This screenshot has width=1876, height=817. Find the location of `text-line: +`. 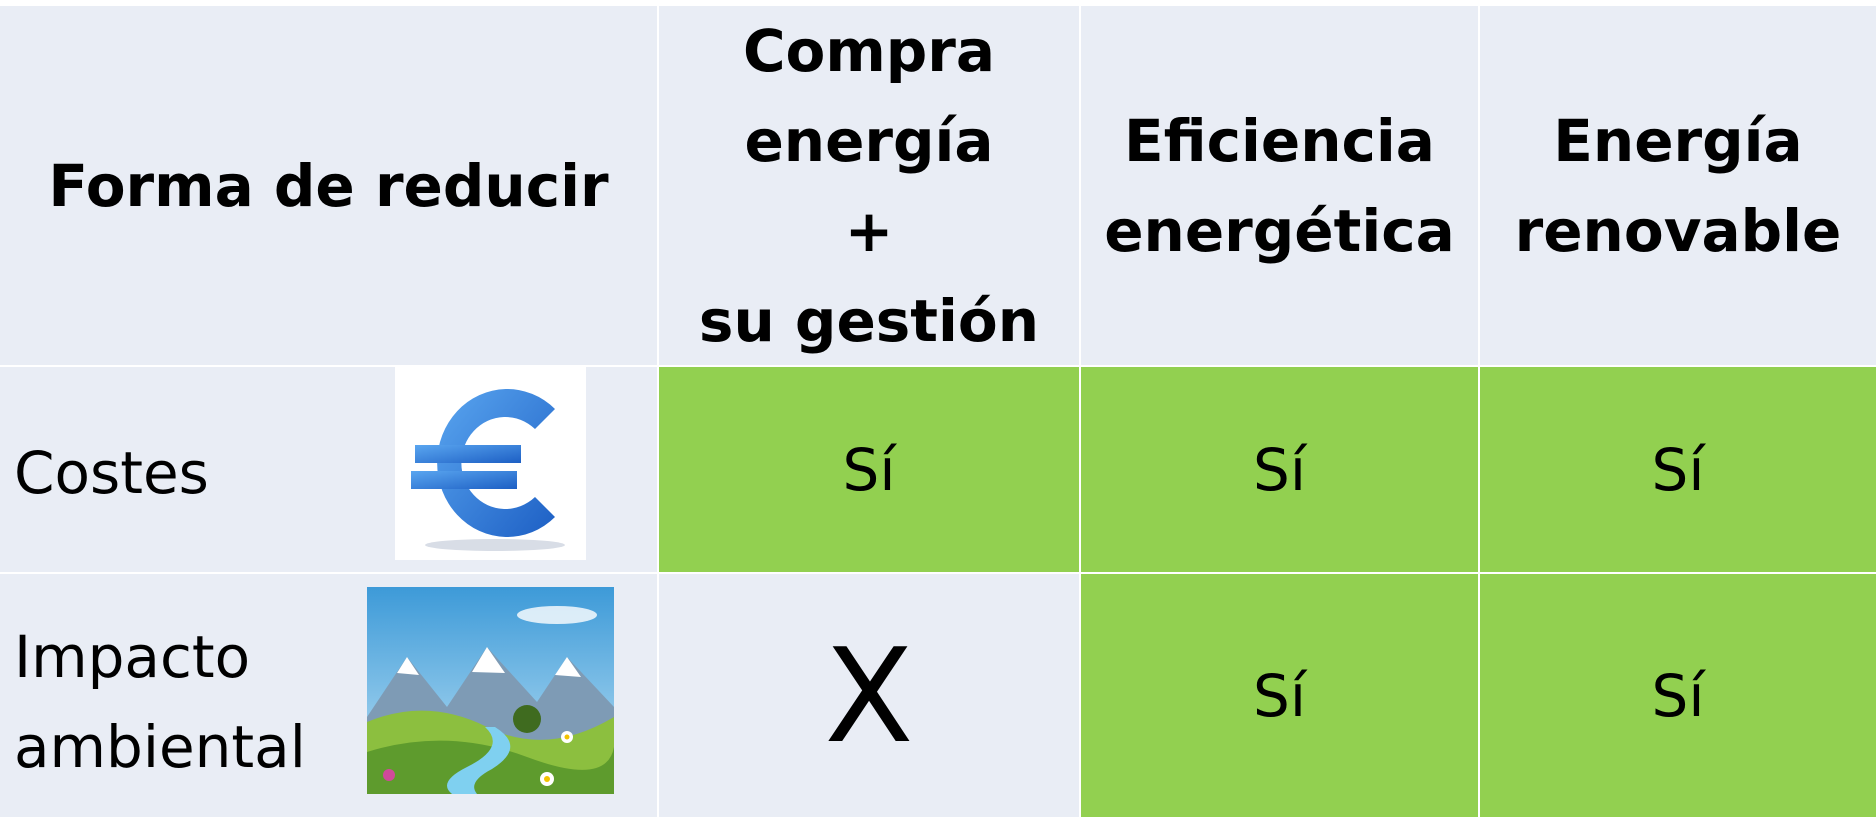

text-line: + is located at coordinates (869, 230).